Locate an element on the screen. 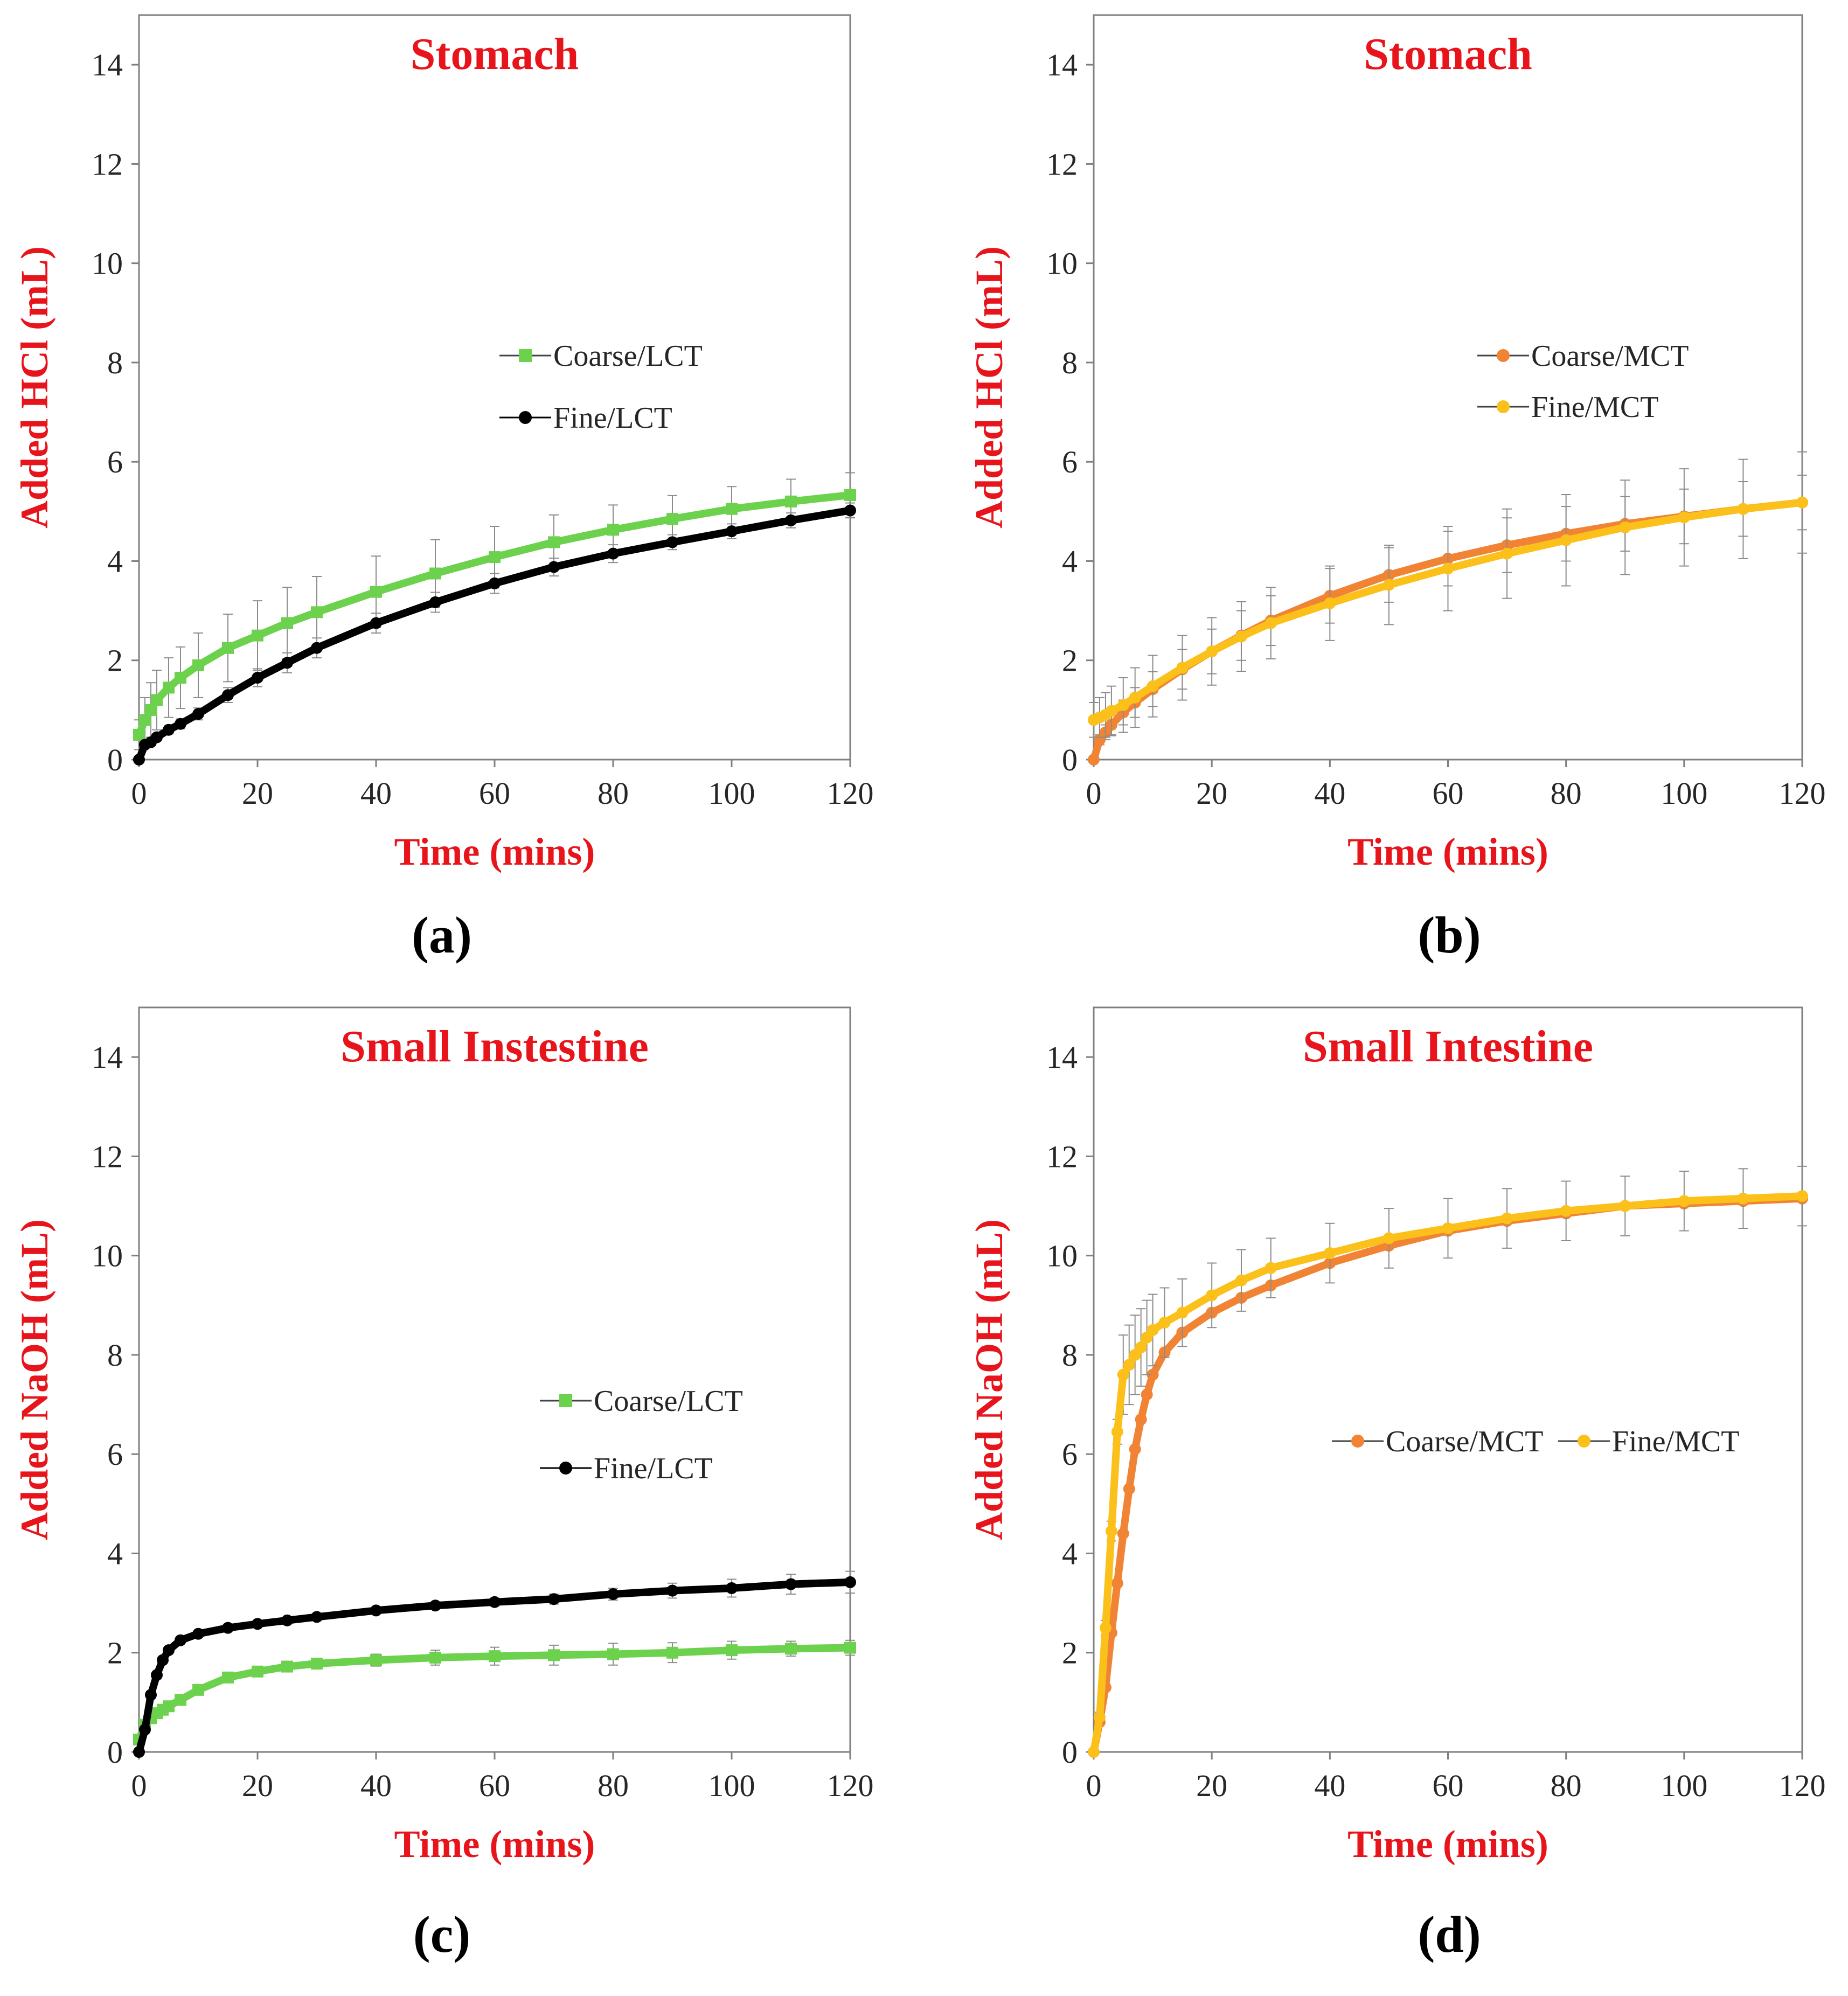  x-tick-label: 120 is located at coordinates (1802, 1785).